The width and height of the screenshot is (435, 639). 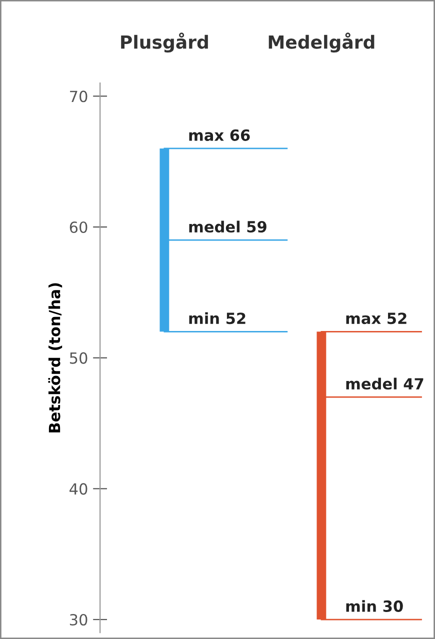 What do you see at coordinates (385, 384) in the screenshot?
I see `ref-line-label: medel 47` at bounding box center [385, 384].